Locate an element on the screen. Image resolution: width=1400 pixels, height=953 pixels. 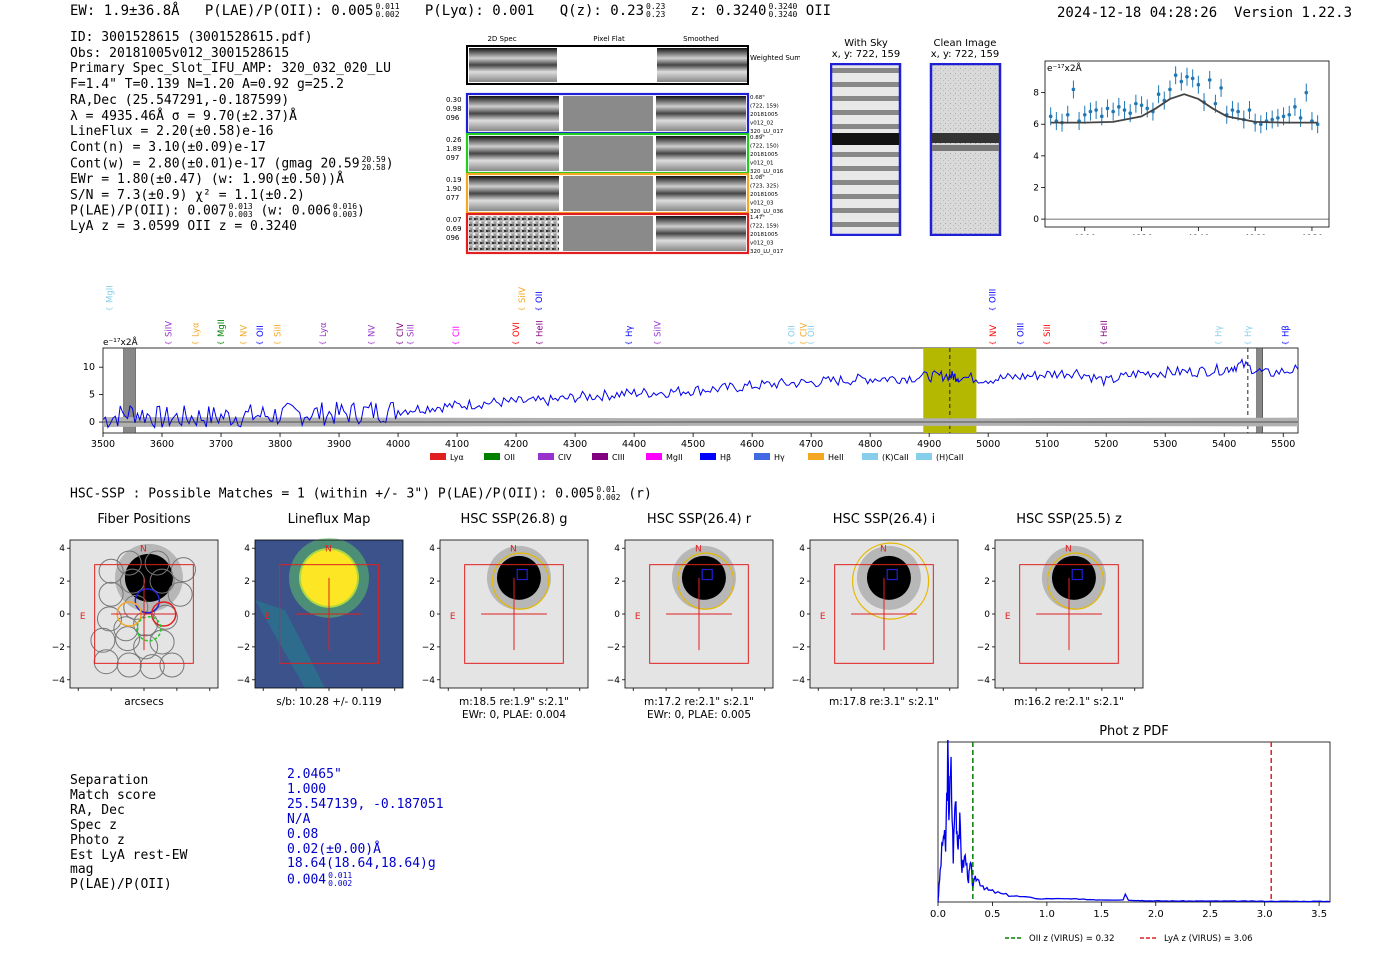
zoom-xtick: 4960 is located at coordinates (1255, 234).